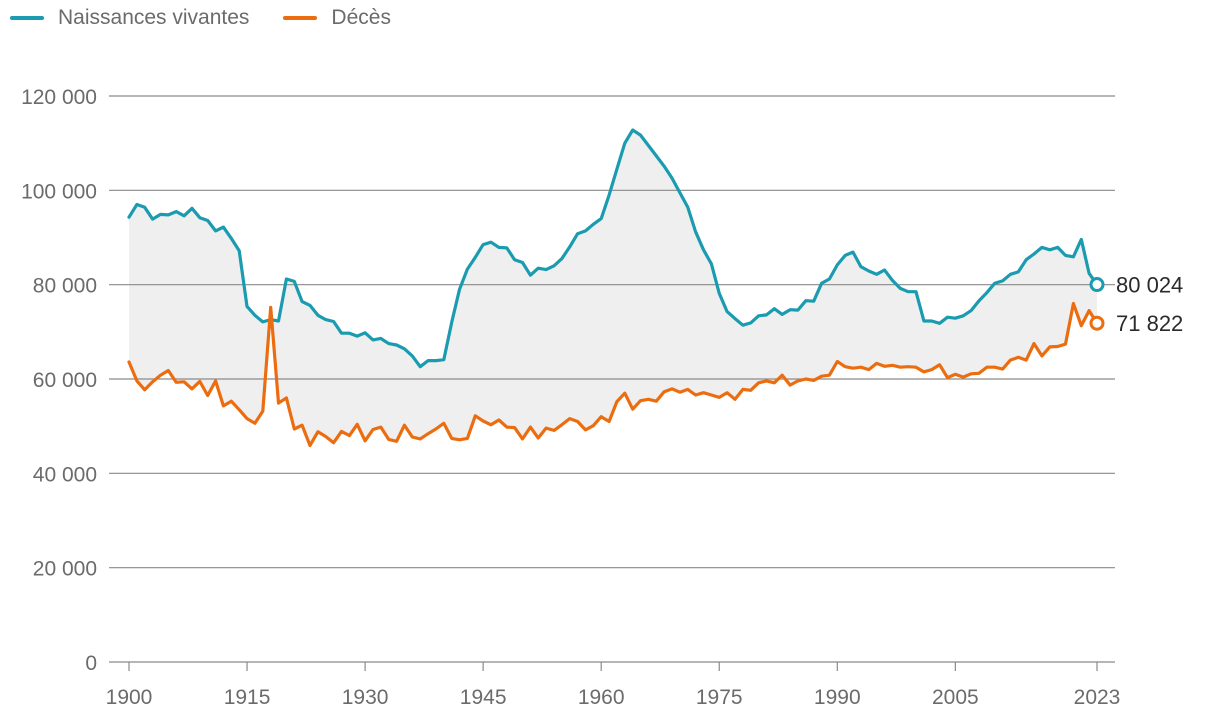 The width and height of the screenshot is (1220, 722). What do you see at coordinates (65, 286) in the screenshot?
I see `y-tick-label: 80 000` at bounding box center [65, 286].